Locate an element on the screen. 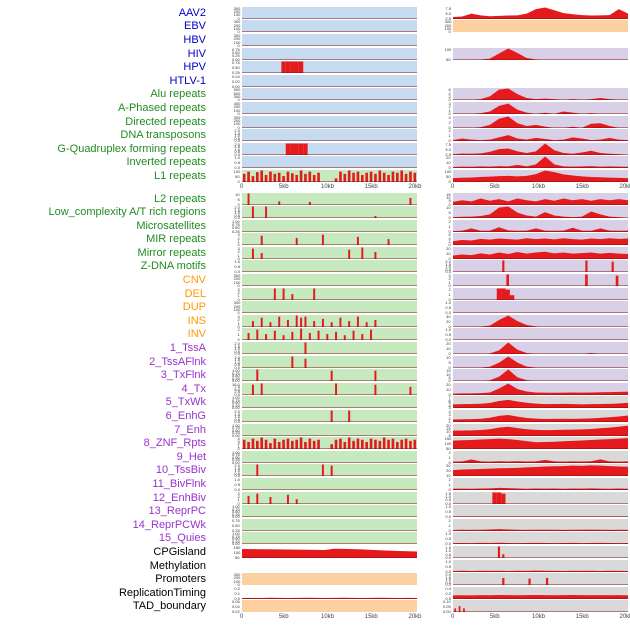 Image resolution: width=630 pixels, height=630 pixels. y-tick-label: 0.75 is located at coordinates (236, 63).